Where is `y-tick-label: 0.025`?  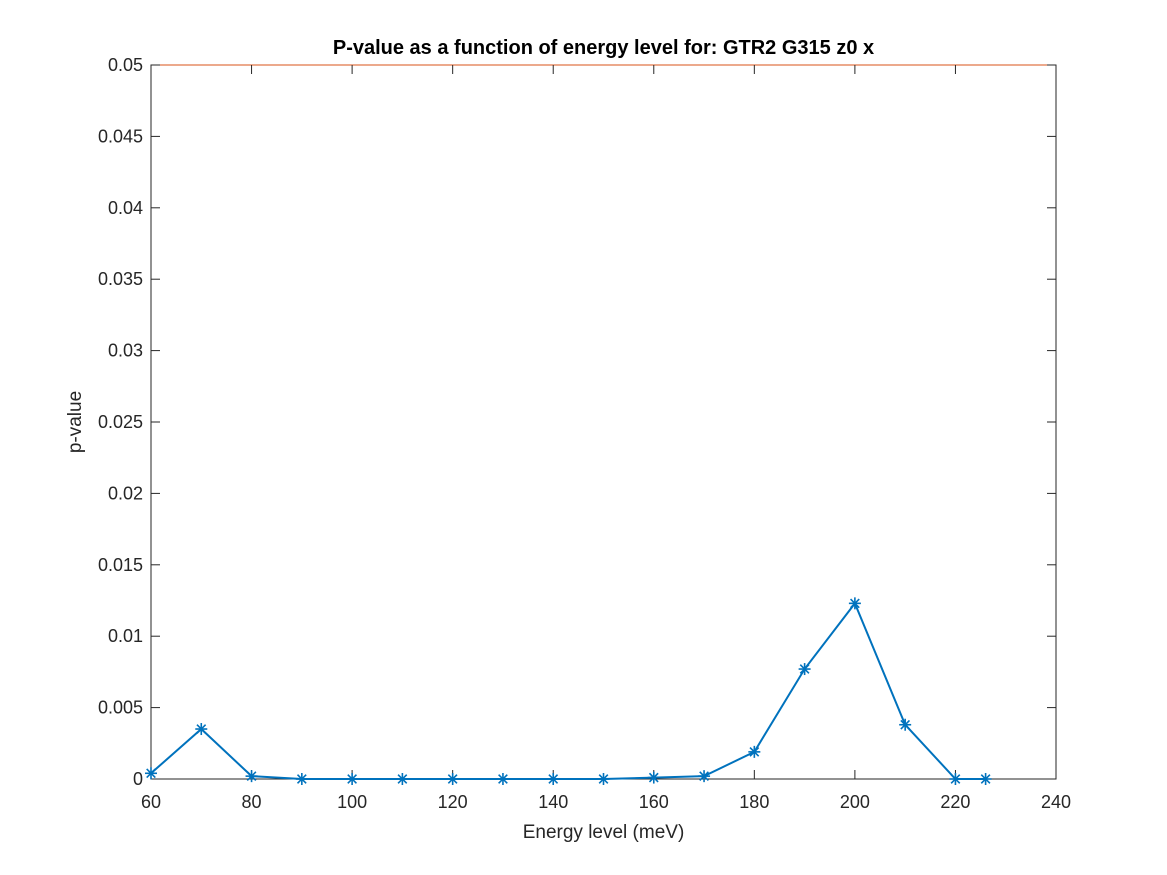
y-tick-label: 0.025 is located at coordinates (120, 422).